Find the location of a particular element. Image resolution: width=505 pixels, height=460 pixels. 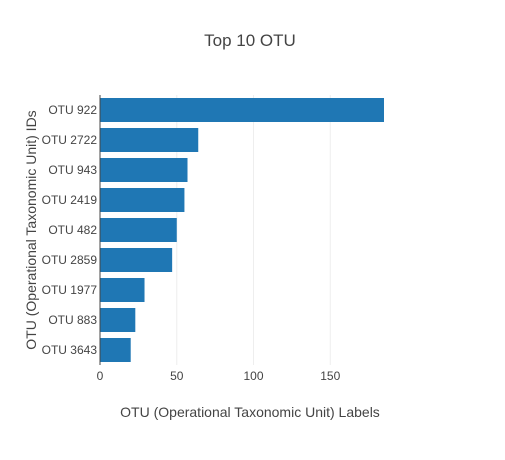

chart-title: Top 10 OTU is located at coordinates (250, 40).